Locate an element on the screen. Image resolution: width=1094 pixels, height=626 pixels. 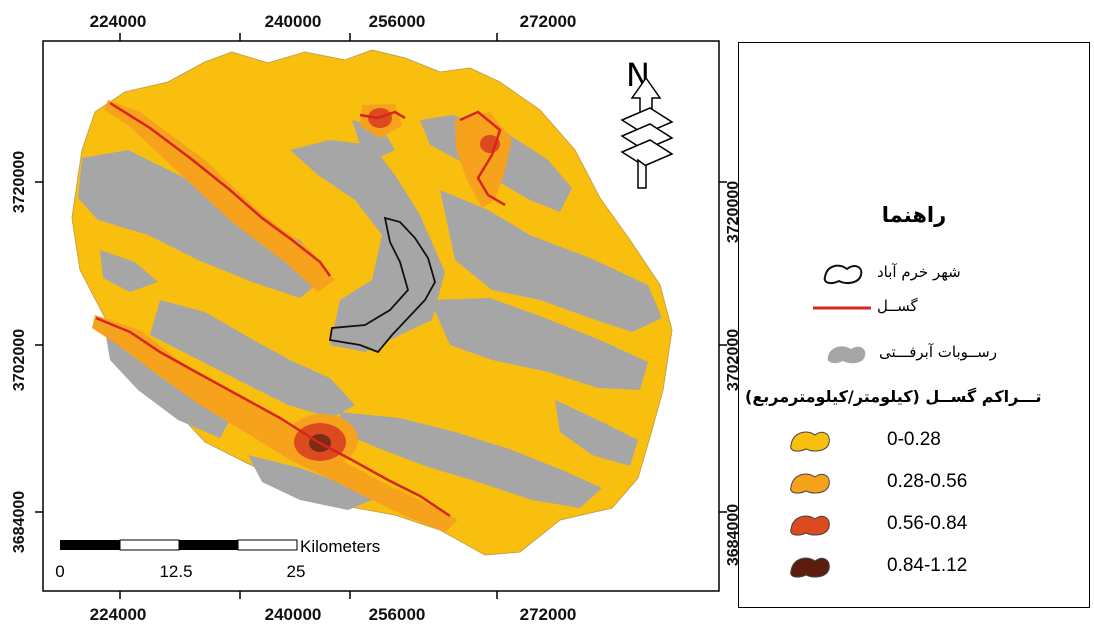
city-outline is located at coordinates (382, 285).